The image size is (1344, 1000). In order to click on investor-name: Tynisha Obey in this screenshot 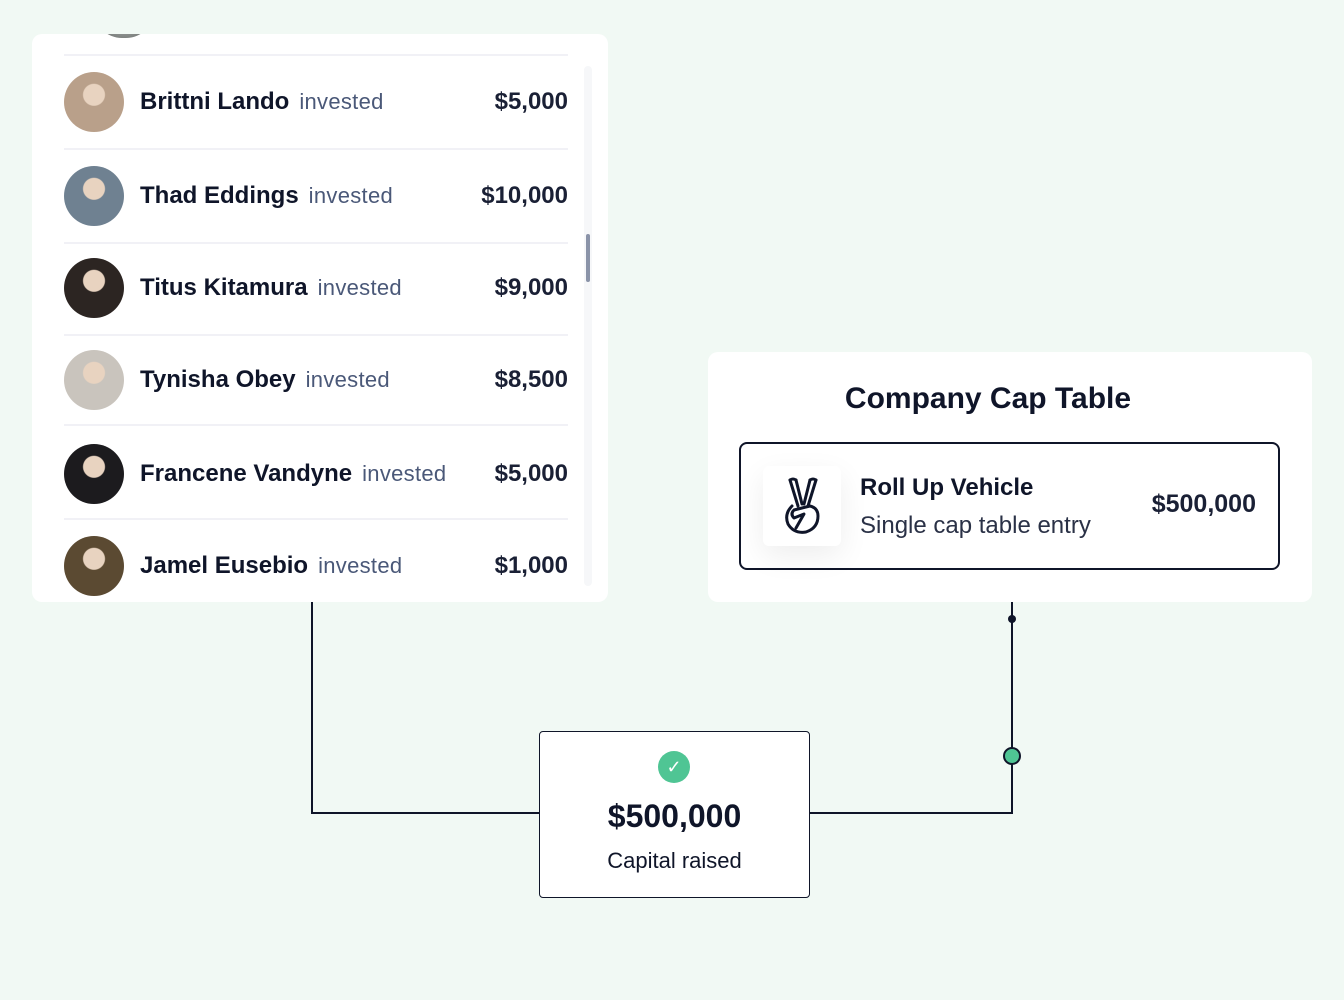, I will do `click(218, 379)`.